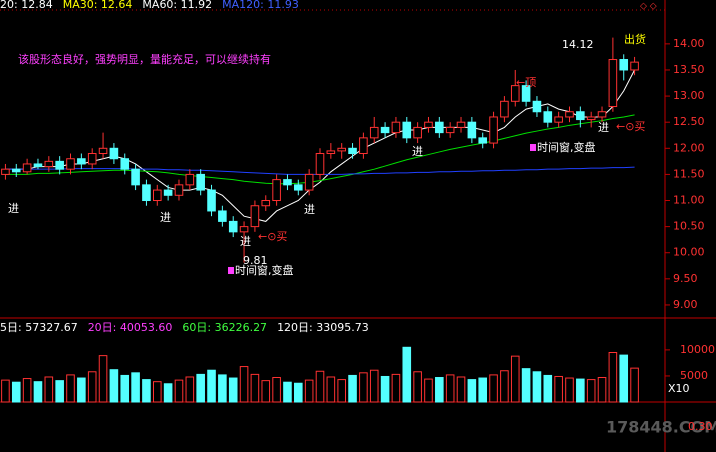  What do you see at coordinates (255, 260) in the screenshot?
I see `annotation: 9.81` at bounding box center [255, 260].